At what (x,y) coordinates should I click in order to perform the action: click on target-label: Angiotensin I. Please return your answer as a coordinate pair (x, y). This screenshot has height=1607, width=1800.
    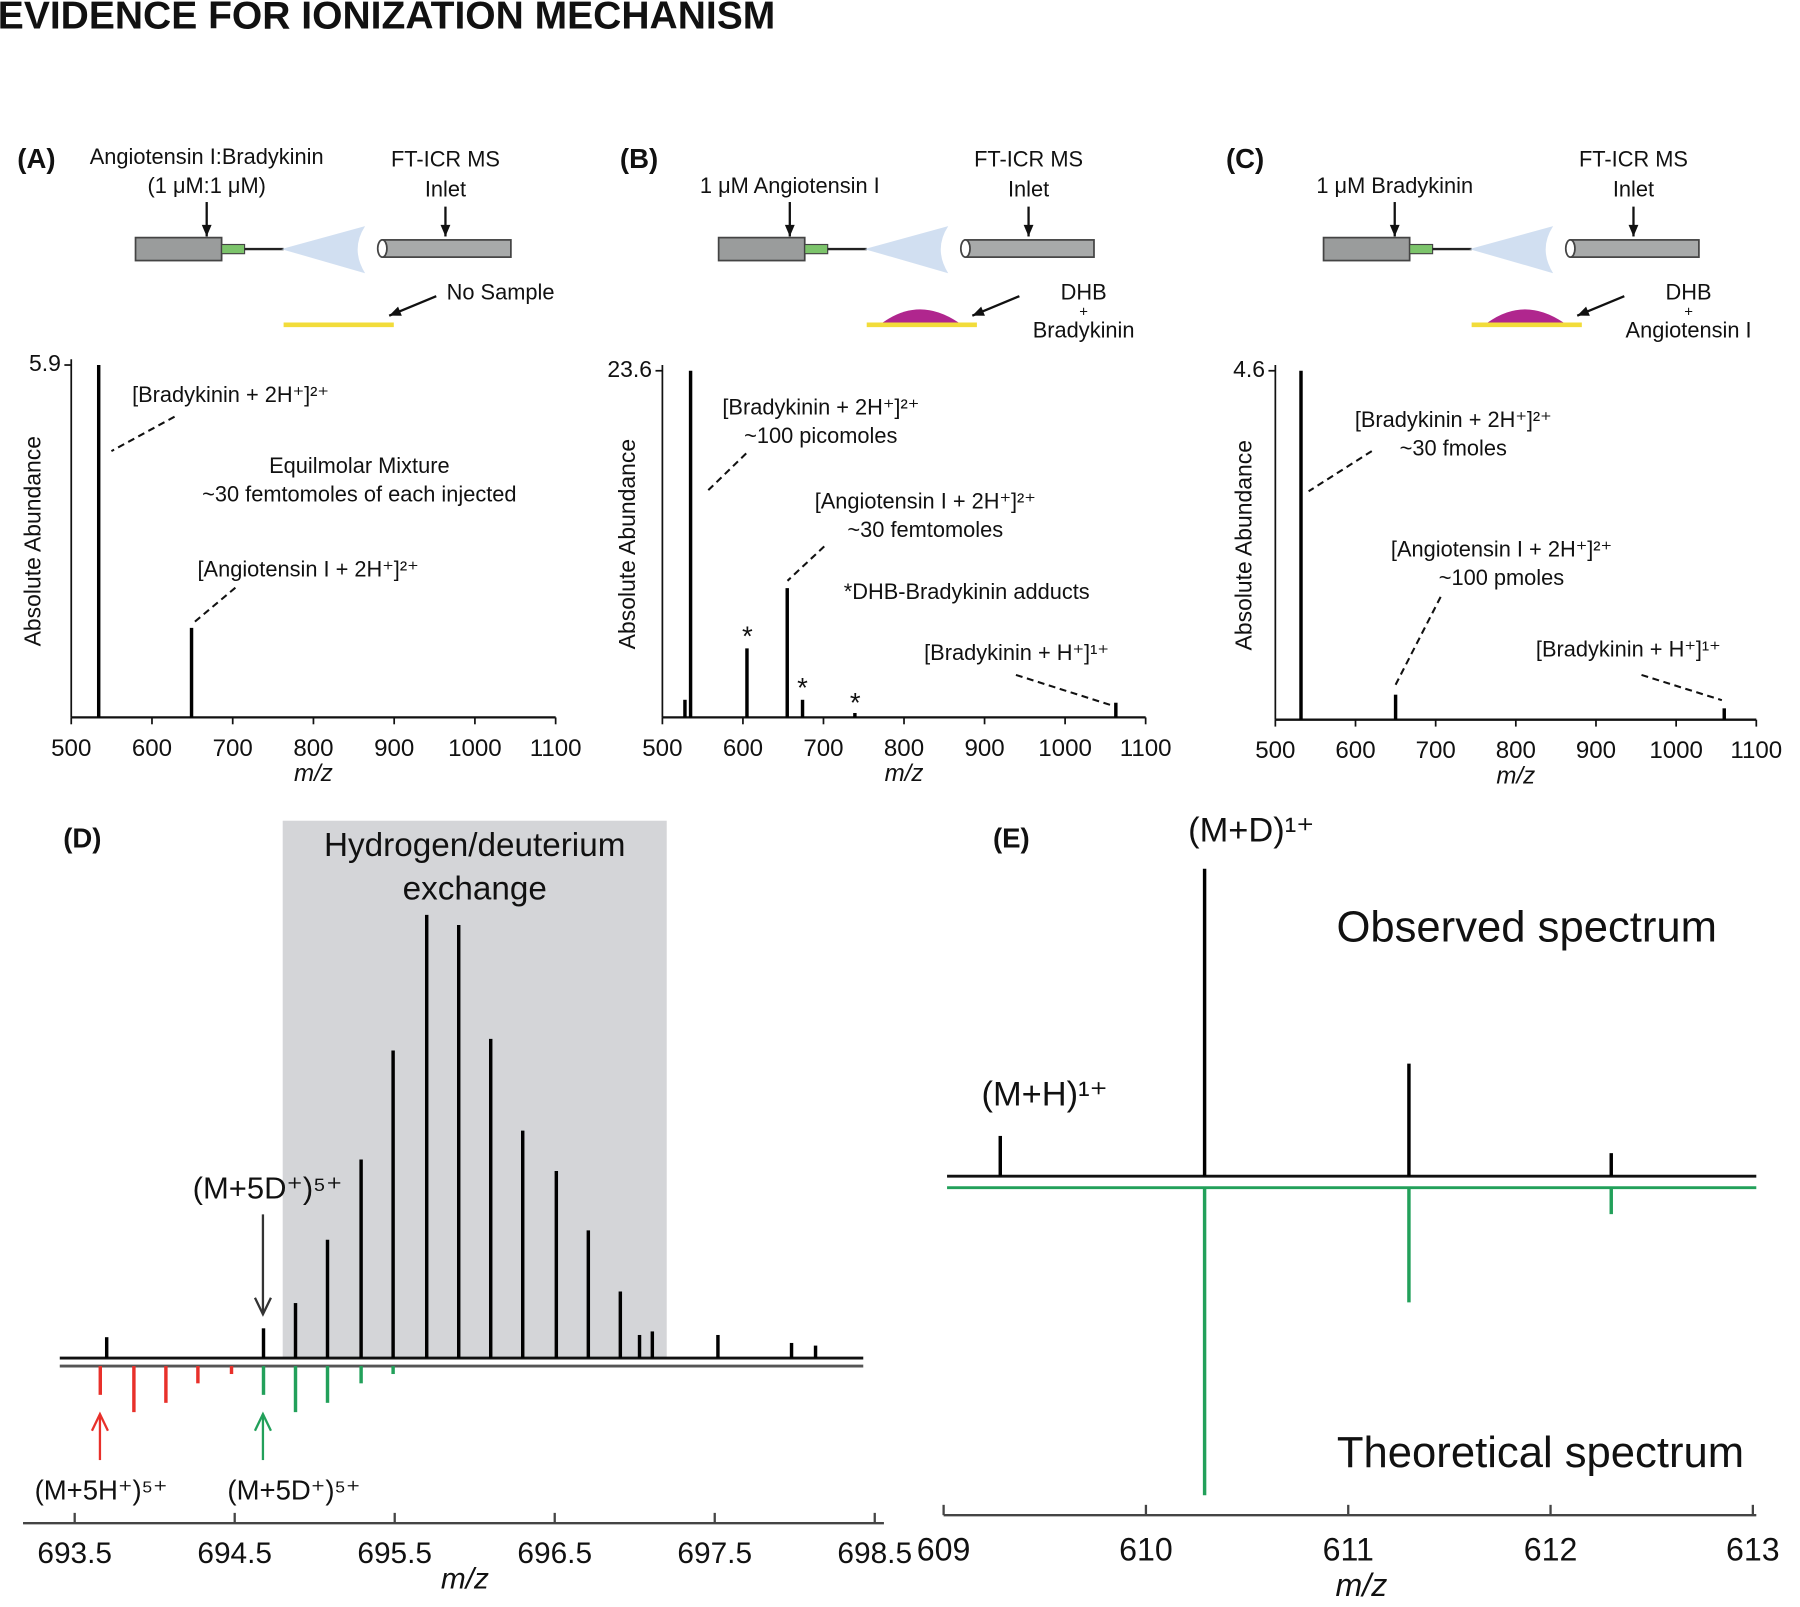
    Looking at the image, I should click on (1689, 329).